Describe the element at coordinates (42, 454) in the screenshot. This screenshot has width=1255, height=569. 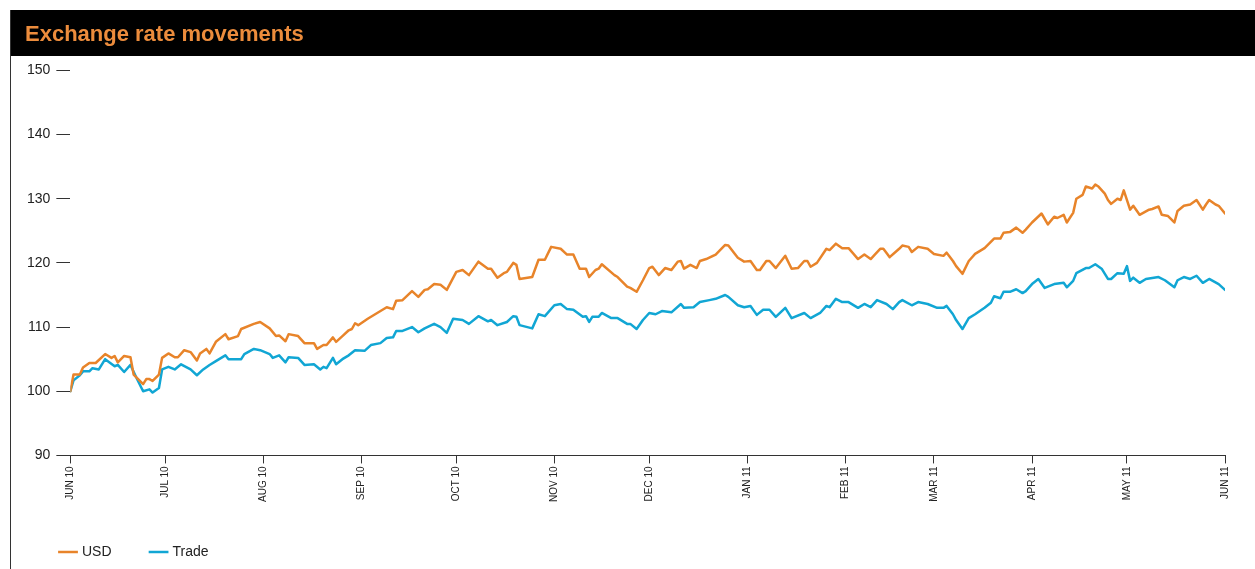
I see `y-tick-label: 90` at that location.